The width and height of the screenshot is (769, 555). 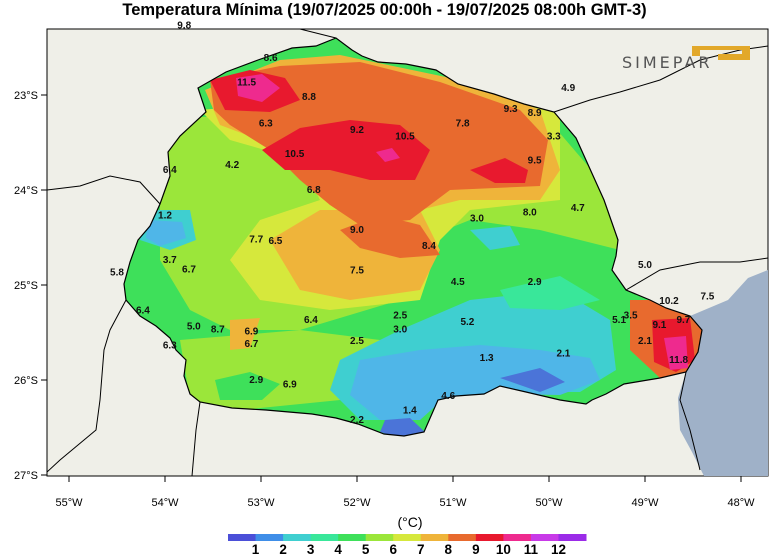 What do you see at coordinates (400, 315) in the screenshot?
I see `temperature-value-label: 2.5` at bounding box center [400, 315].